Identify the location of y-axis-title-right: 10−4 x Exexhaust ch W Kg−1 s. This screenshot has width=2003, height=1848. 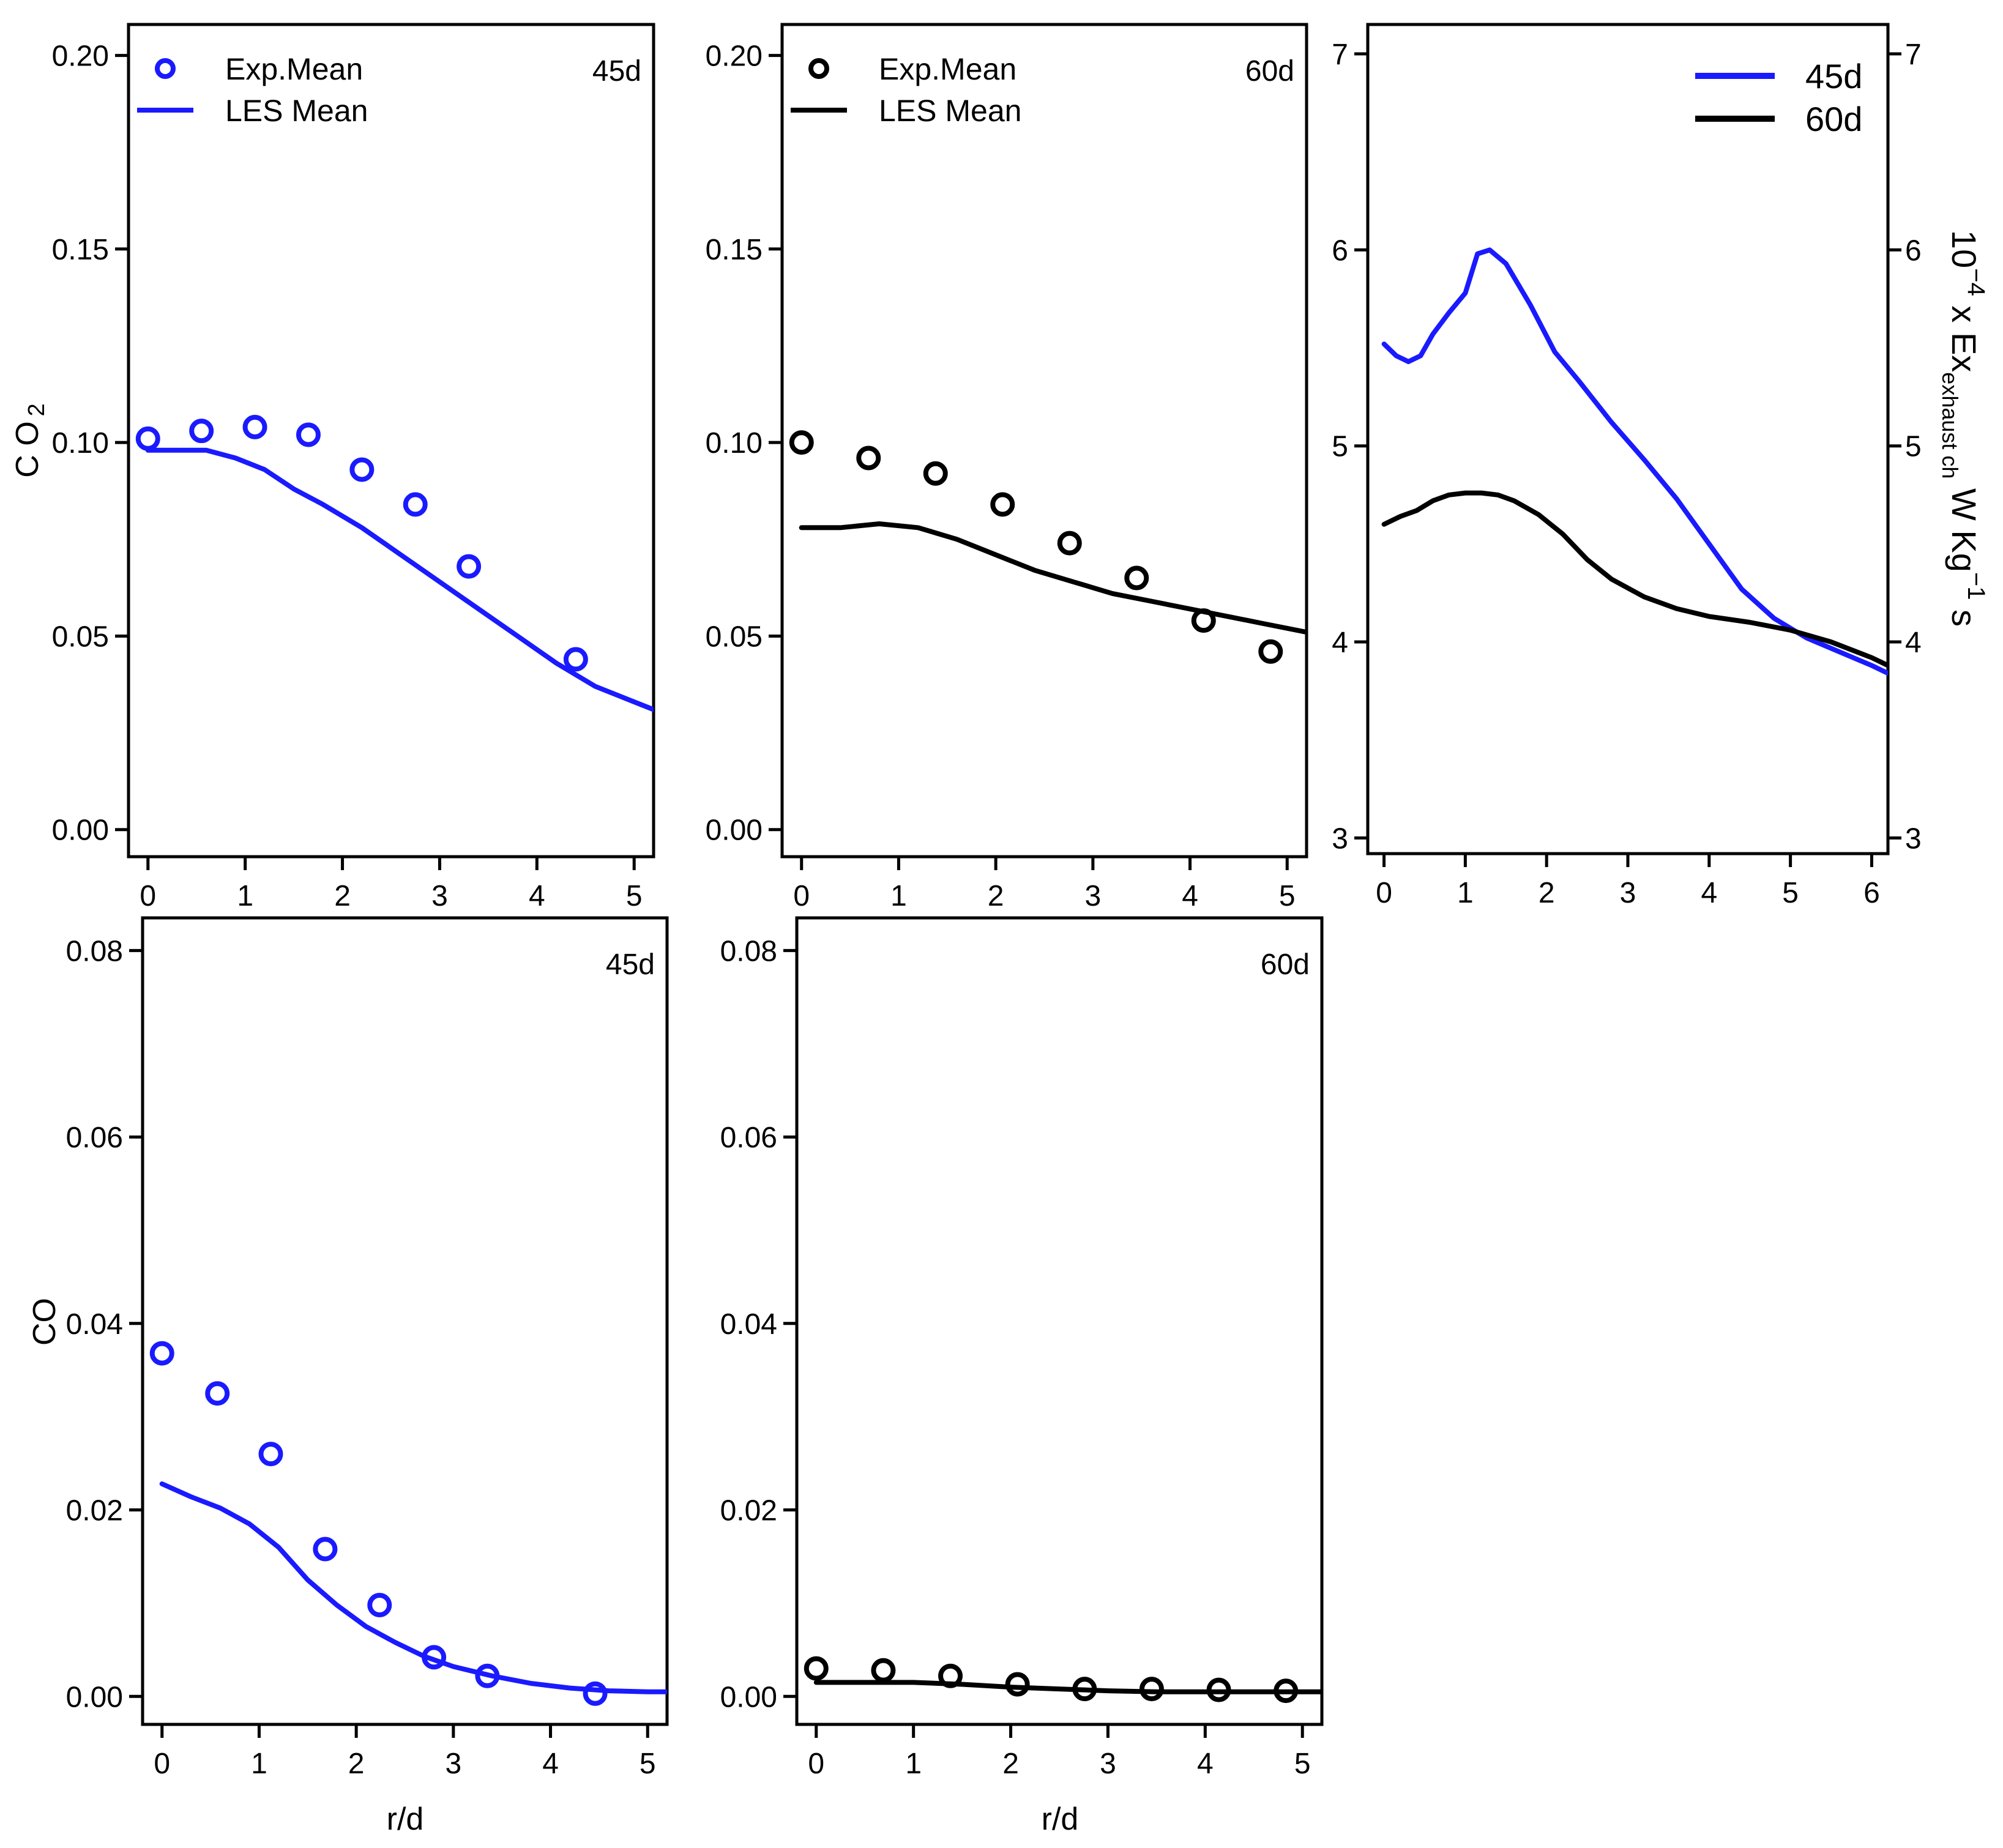
(1964, 428).